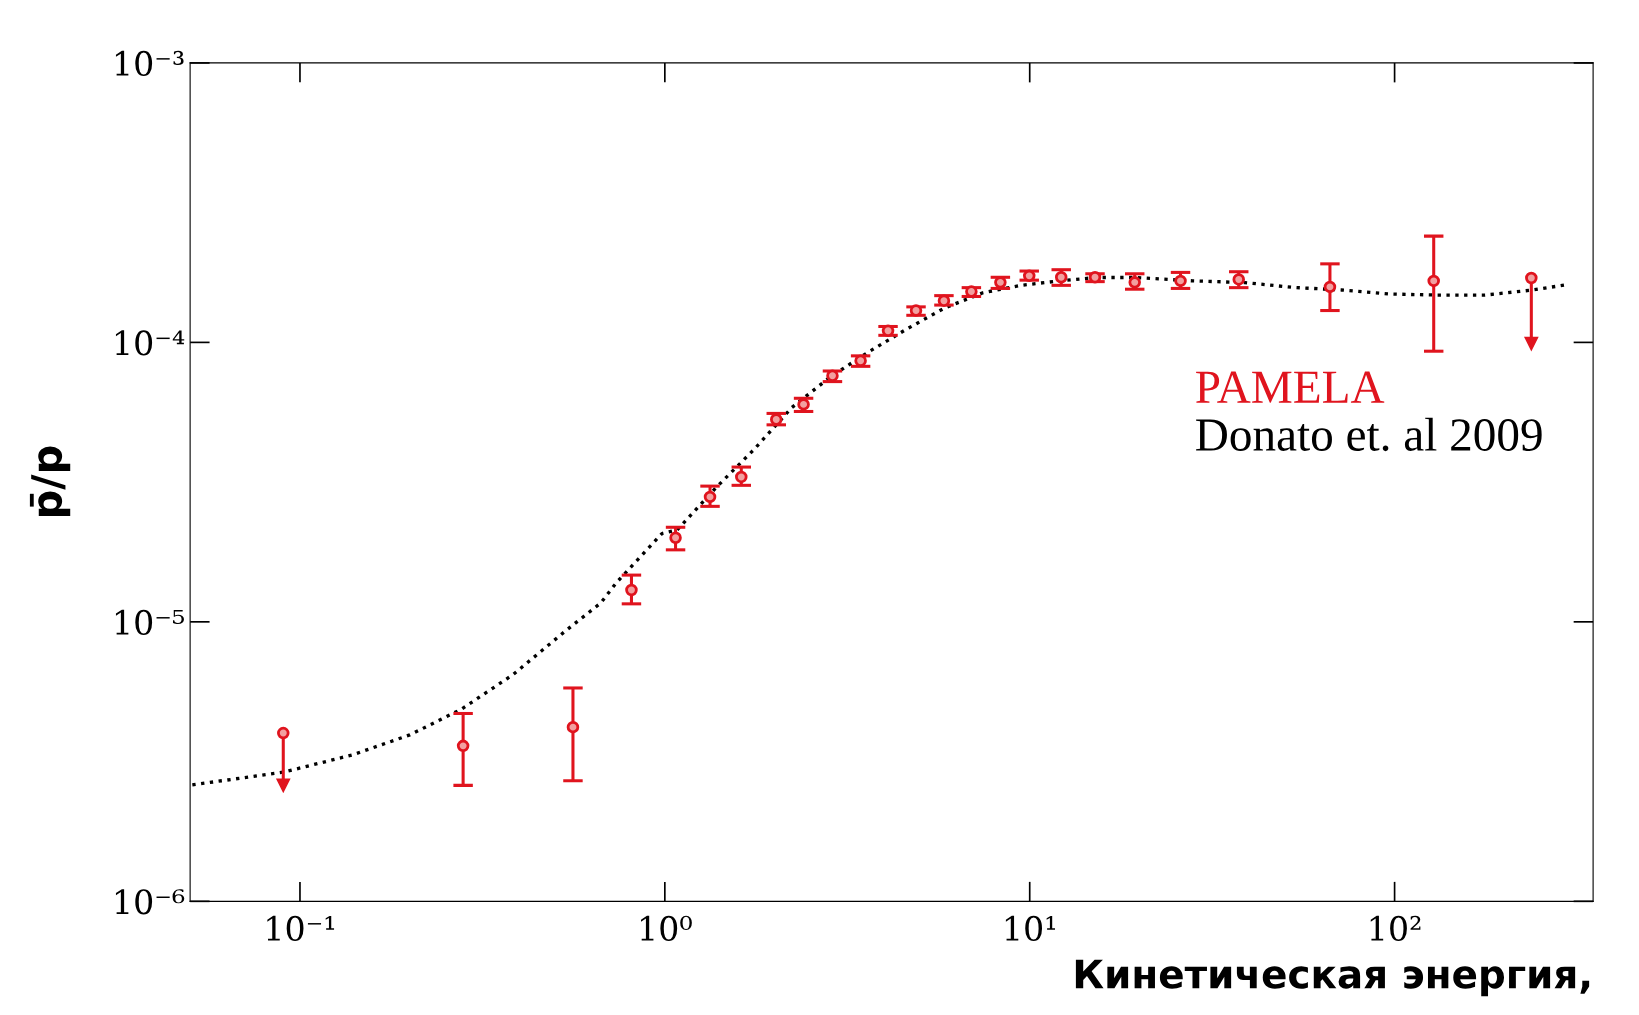 The image size is (1639, 1015). Describe the element at coordinates (150, 902) in the screenshot. I see `y-tick-label: 10⁻⁶` at that location.